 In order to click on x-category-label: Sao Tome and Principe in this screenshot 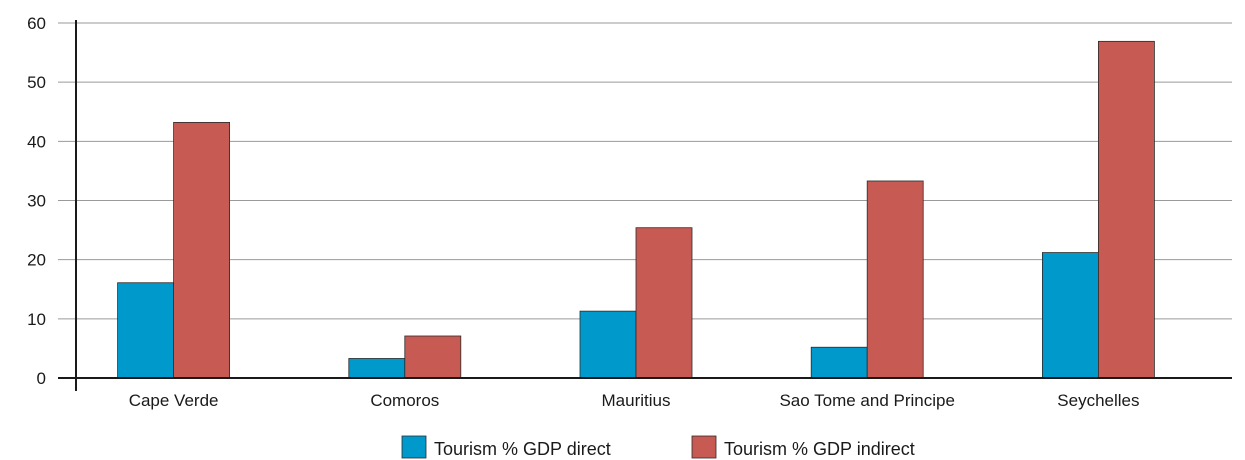, I will do `click(866, 400)`.